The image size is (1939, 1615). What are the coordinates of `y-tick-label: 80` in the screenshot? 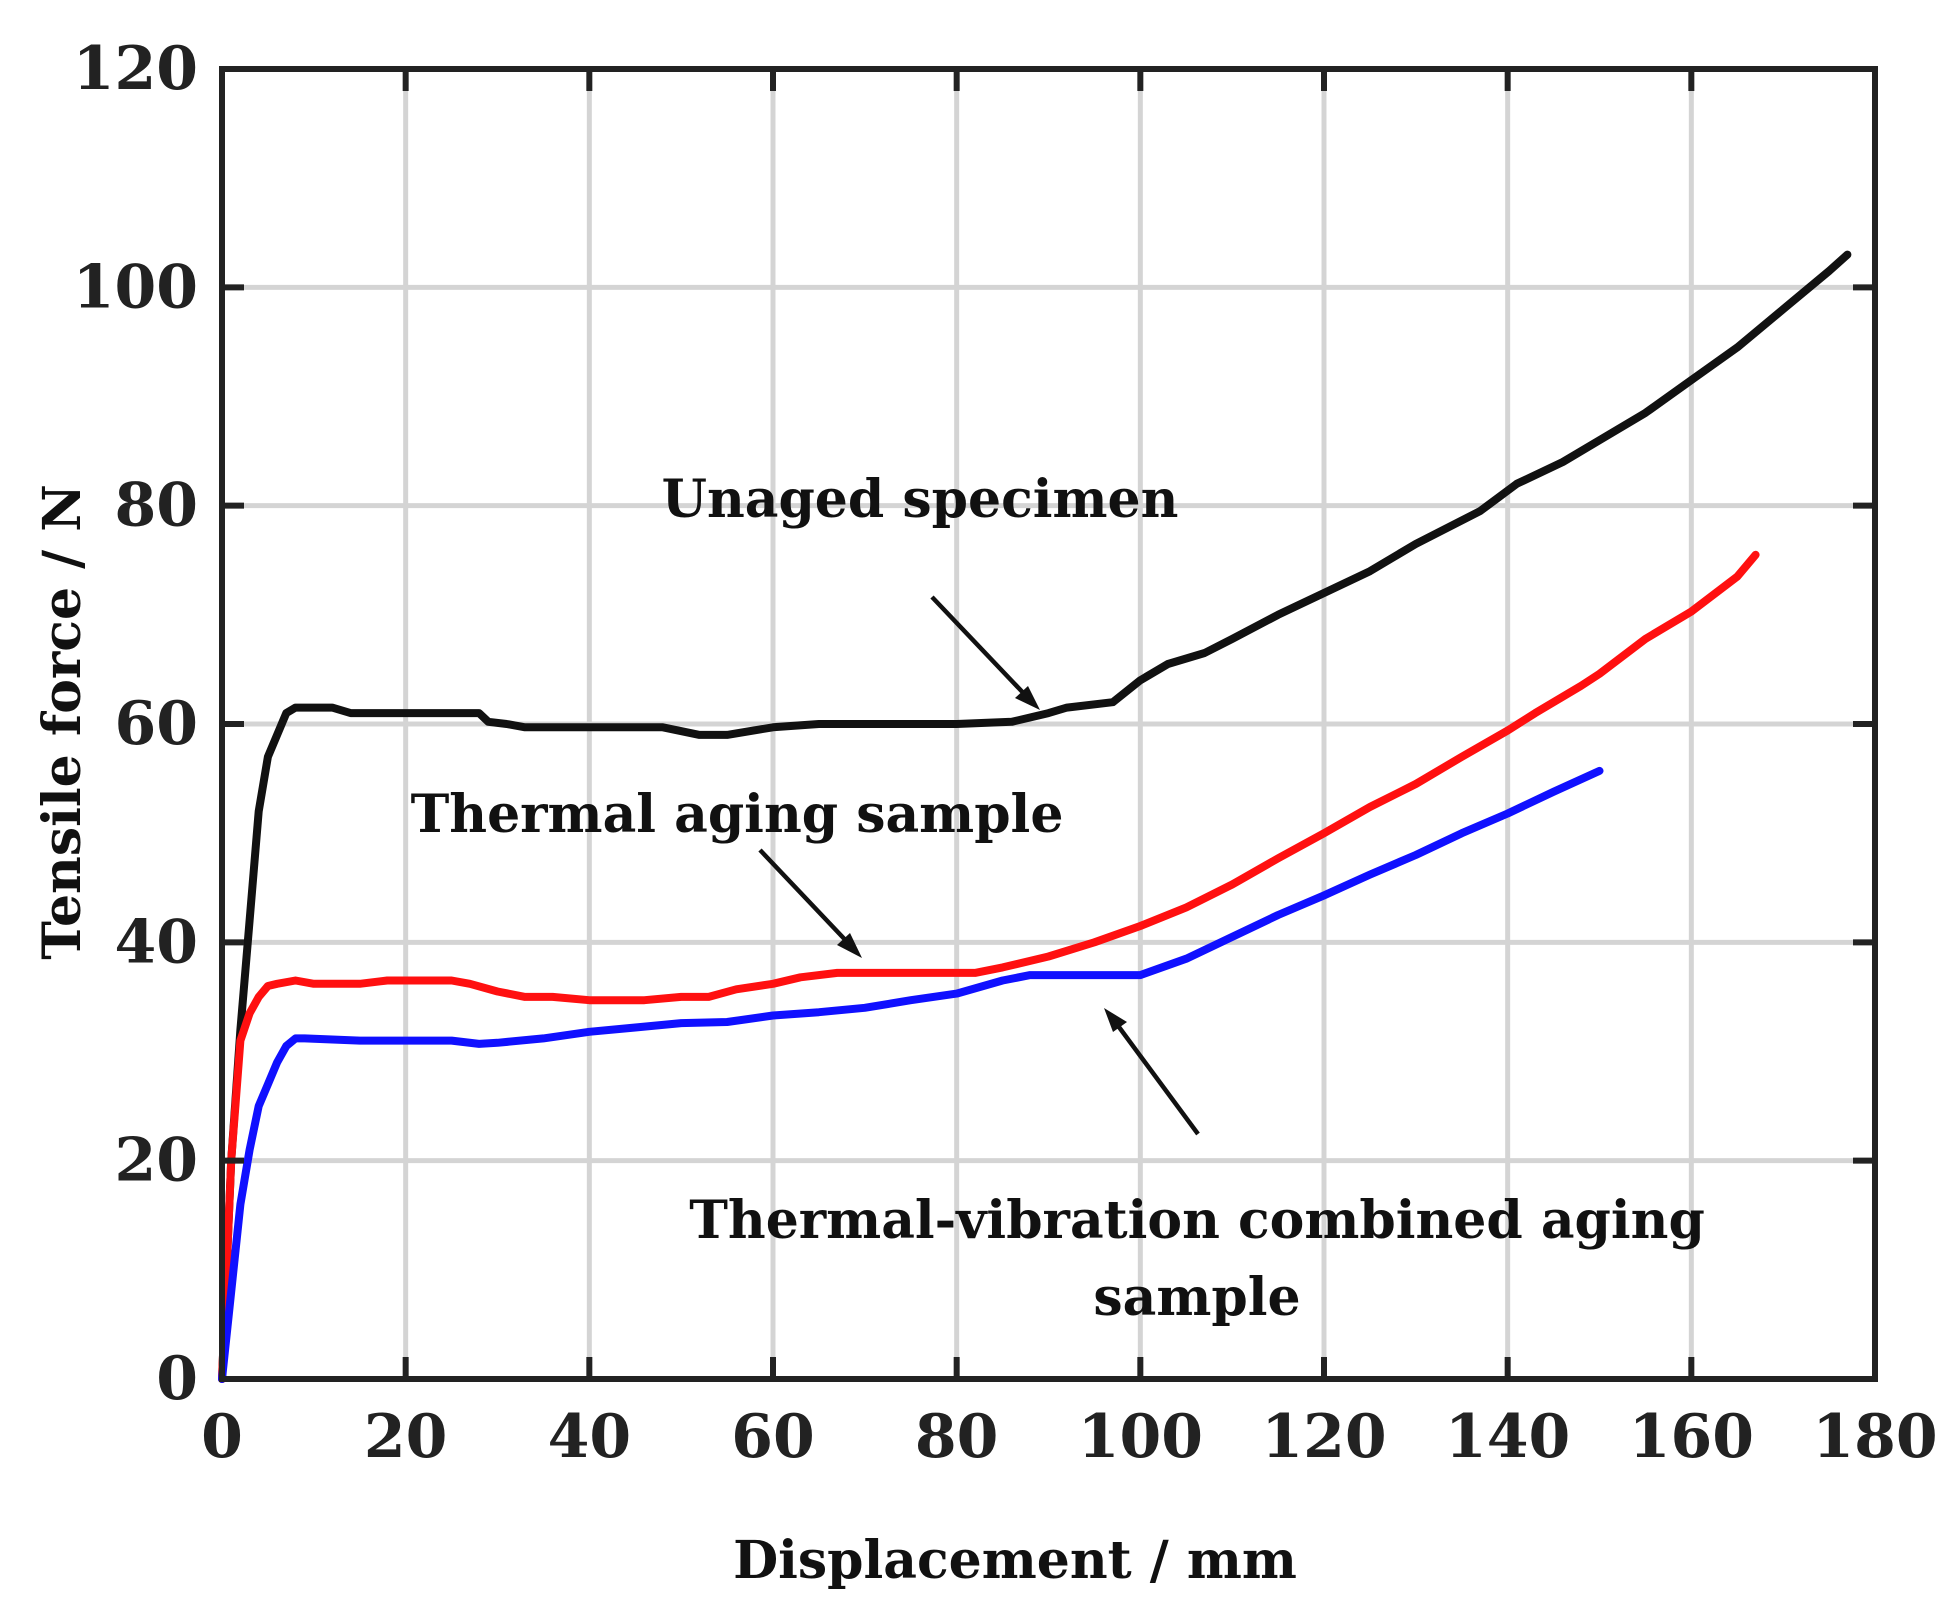 It's located at (157, 506).